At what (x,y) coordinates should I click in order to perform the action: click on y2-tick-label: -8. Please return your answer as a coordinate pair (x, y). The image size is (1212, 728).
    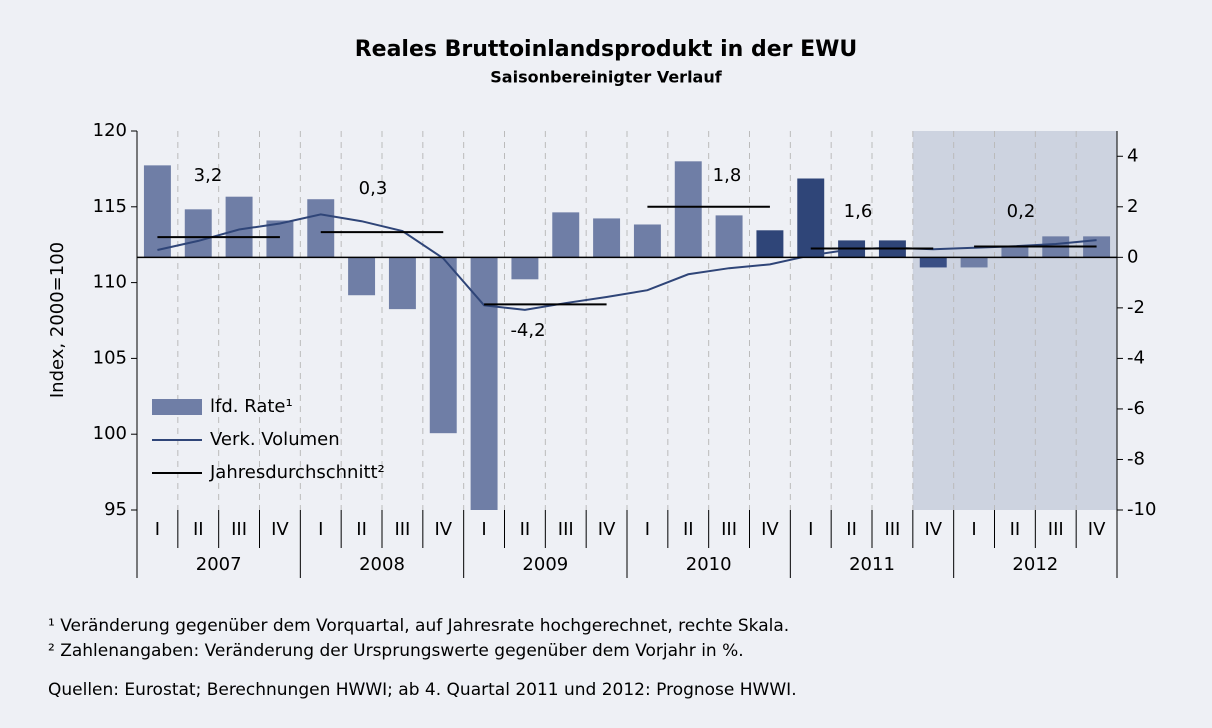
    Looking at the image, I should click on (1136, 458).